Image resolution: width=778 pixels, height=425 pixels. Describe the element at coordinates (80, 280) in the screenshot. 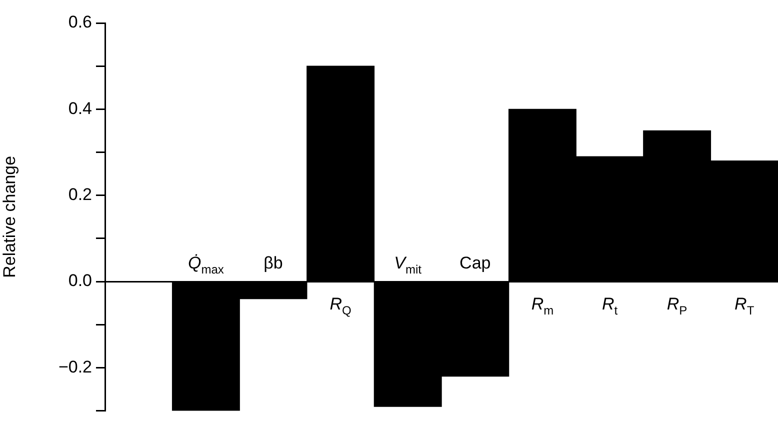

I see `y-tick-label: 0.0` at that location.